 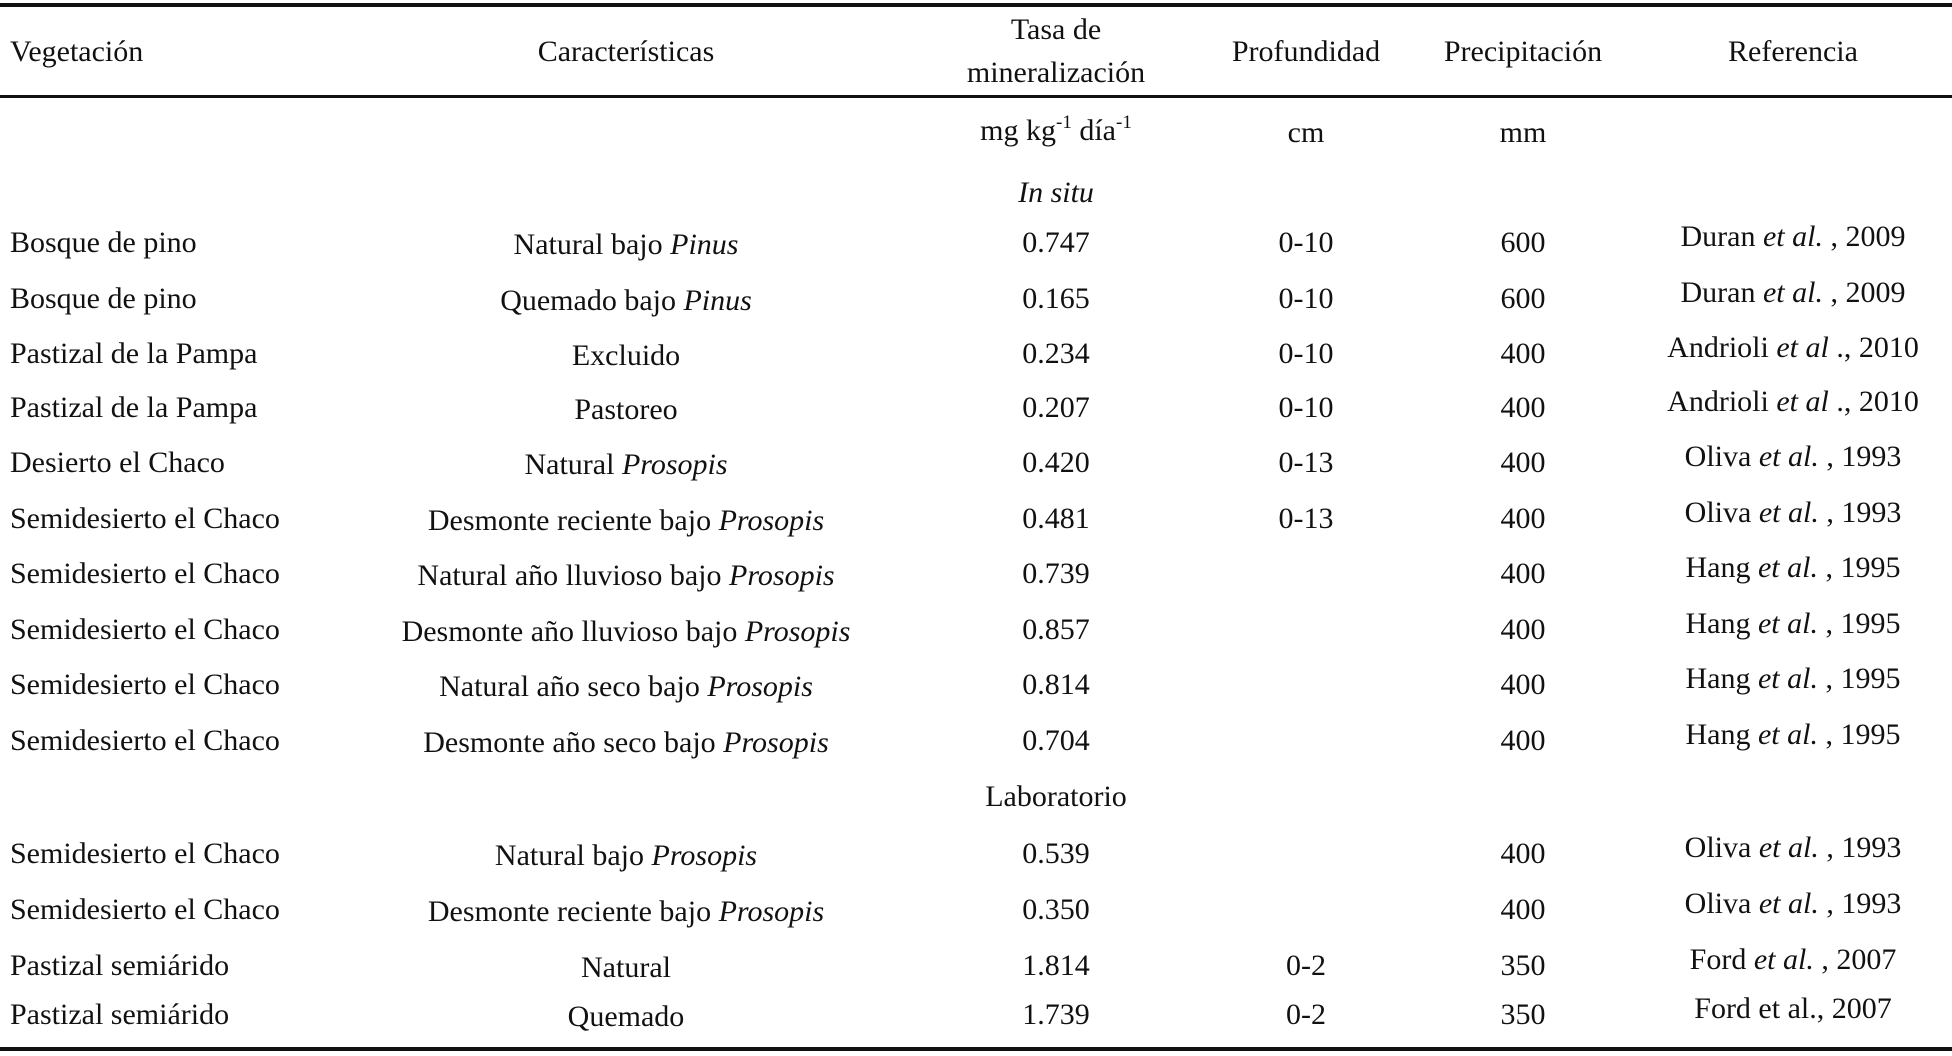 What do you see at coordinates (1056, 518) in the screenshot?
I see `rate: 0.481` at bounding box center [1056, 518].